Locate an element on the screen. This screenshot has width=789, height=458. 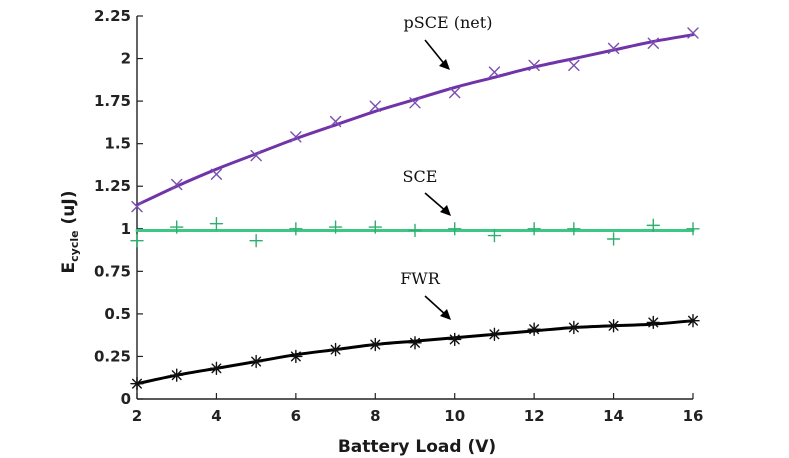
fwr-arrowhead is located at coordinates (445, 314).